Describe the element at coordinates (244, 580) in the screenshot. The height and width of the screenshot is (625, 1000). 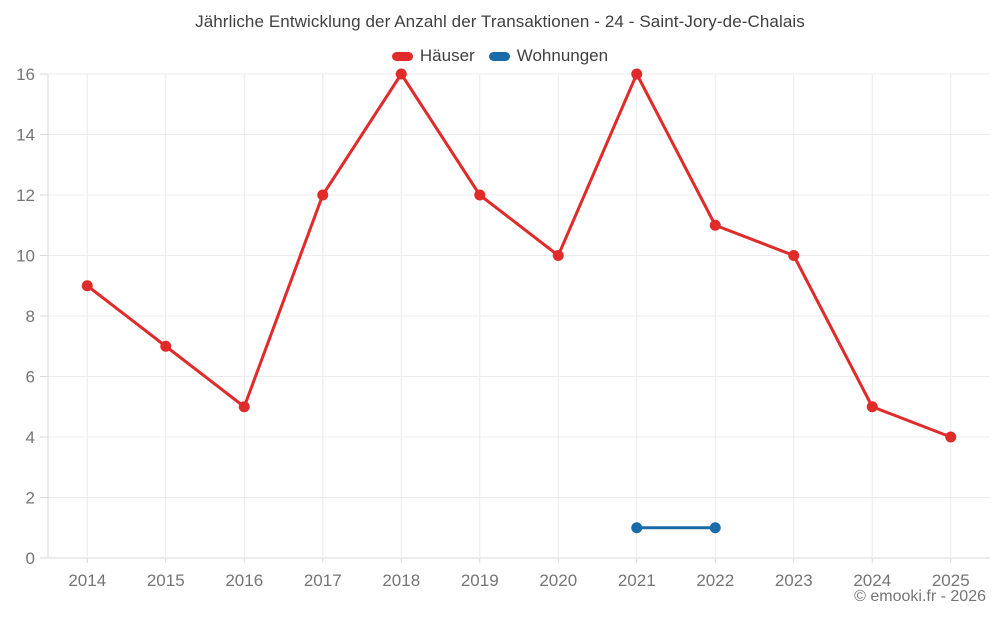
I see `x-axis-tick-label: 2016` at that location.